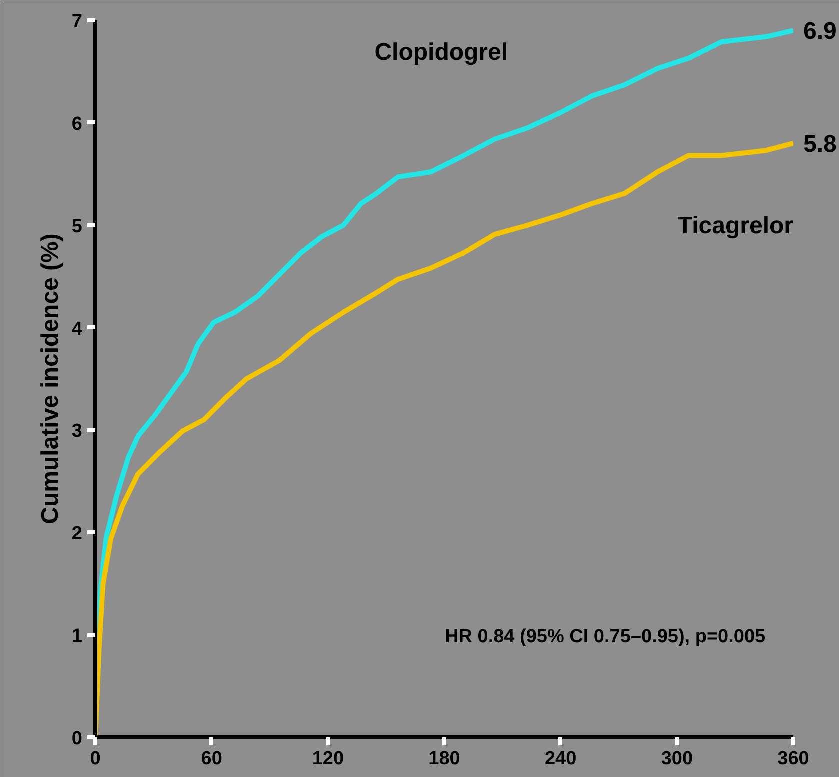  What do you see at coordinates (77, 739) in the screenshot?
I see `y-tick-label: 0` at bounding box center [77, 739].